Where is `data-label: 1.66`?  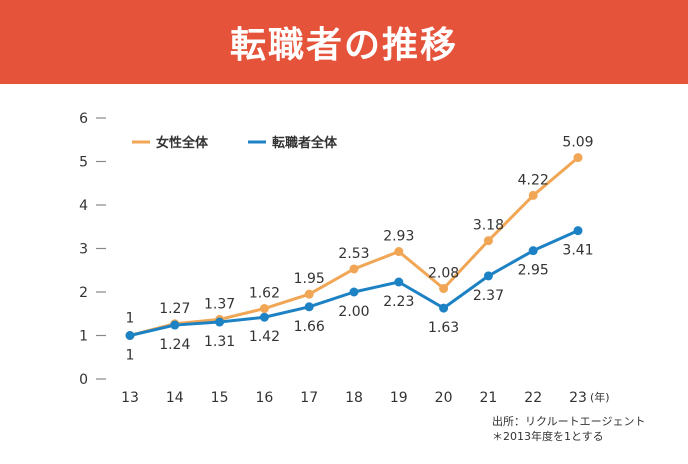 data-label: 1.66 is located at coordinates (309, 327).